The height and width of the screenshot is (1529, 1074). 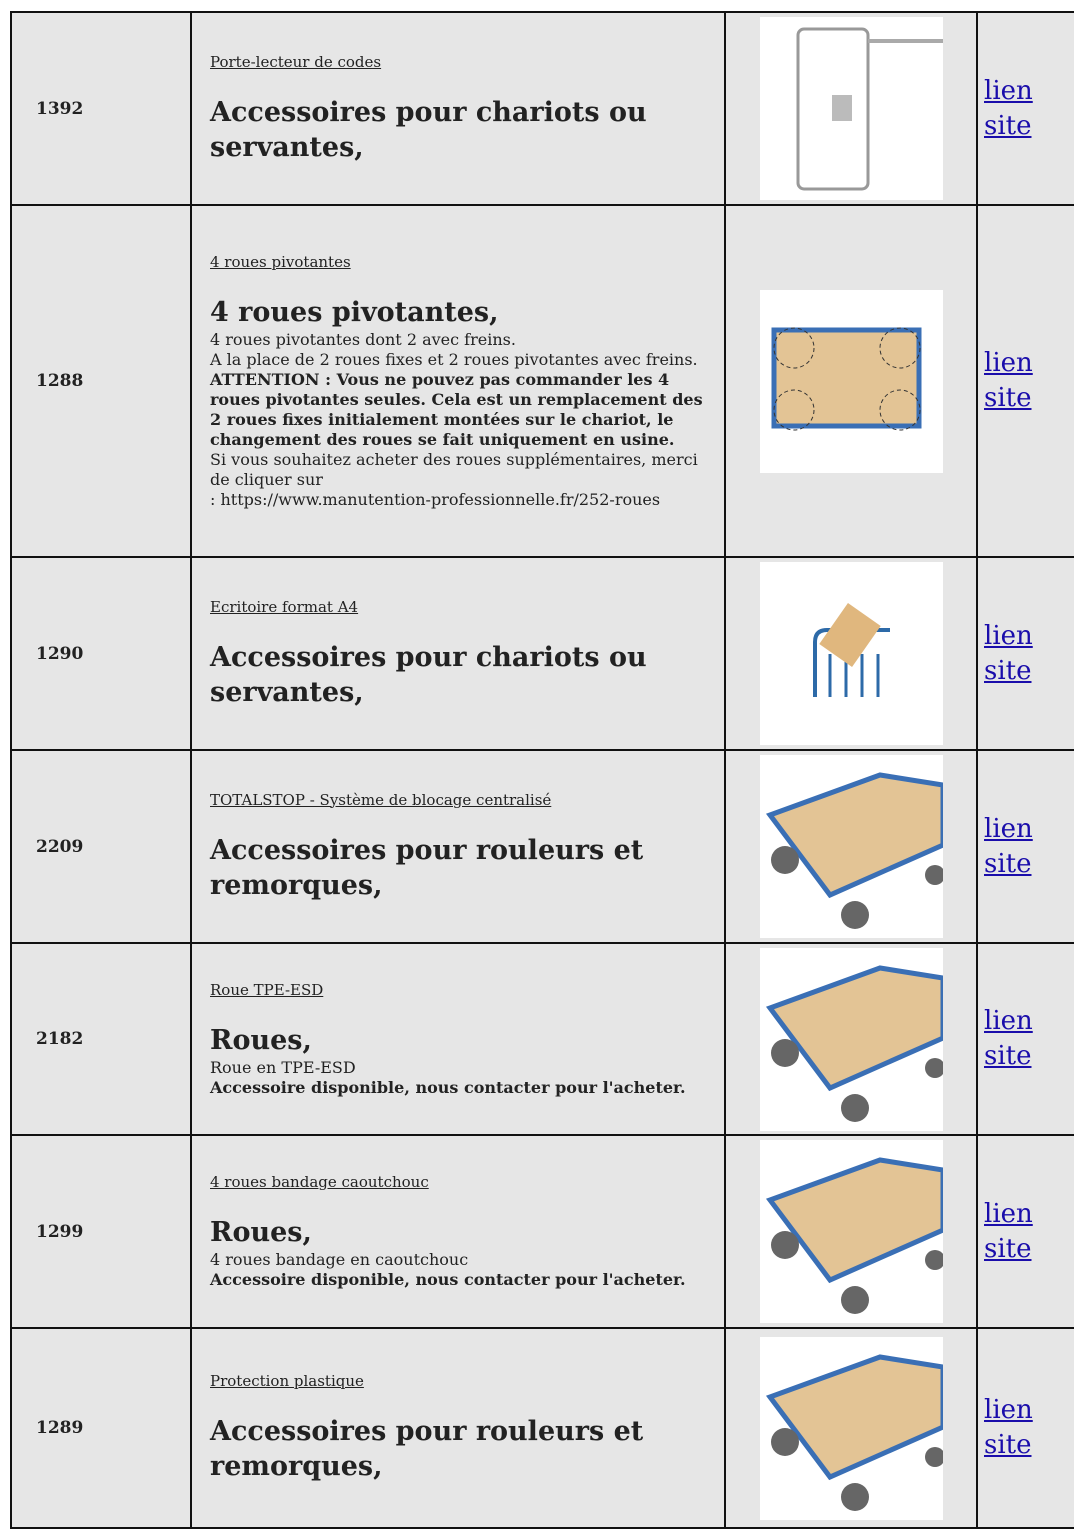 What do you see at coordinates (101, 846) in the screenshot?
I see `id-cell: 2209` at bounding box center [101, 846].